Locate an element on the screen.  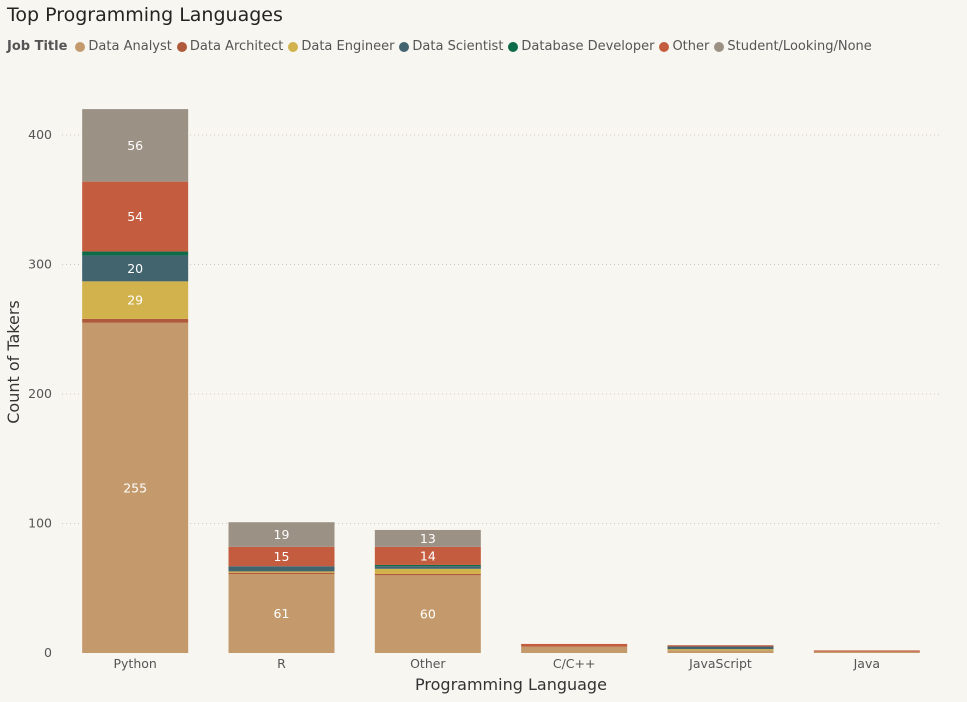
x-tick-label: R is located at coordinates (281, 663).